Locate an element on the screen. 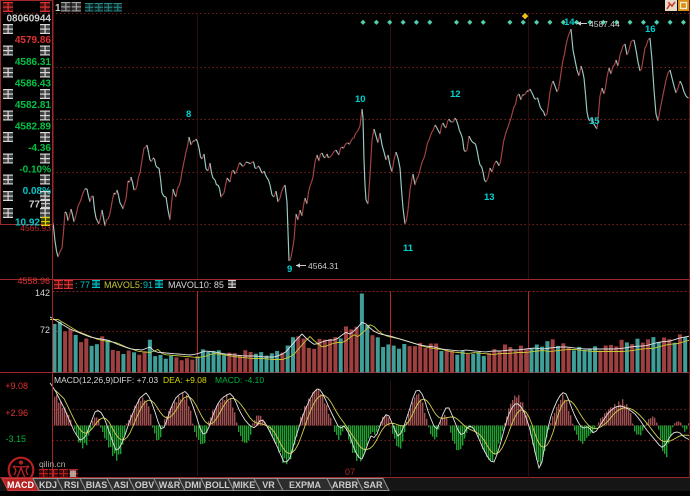 The height and width of the screenshot is (496, 690). svg-text: +2.96 is located at coordinates (16, 413).